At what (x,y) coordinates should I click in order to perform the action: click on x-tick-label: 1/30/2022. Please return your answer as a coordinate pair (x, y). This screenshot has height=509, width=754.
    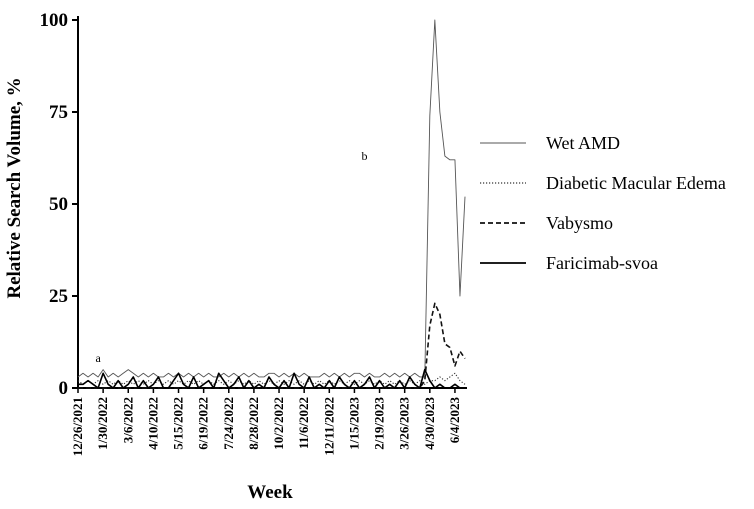
    Looking at the image, I should click on (102, 423).